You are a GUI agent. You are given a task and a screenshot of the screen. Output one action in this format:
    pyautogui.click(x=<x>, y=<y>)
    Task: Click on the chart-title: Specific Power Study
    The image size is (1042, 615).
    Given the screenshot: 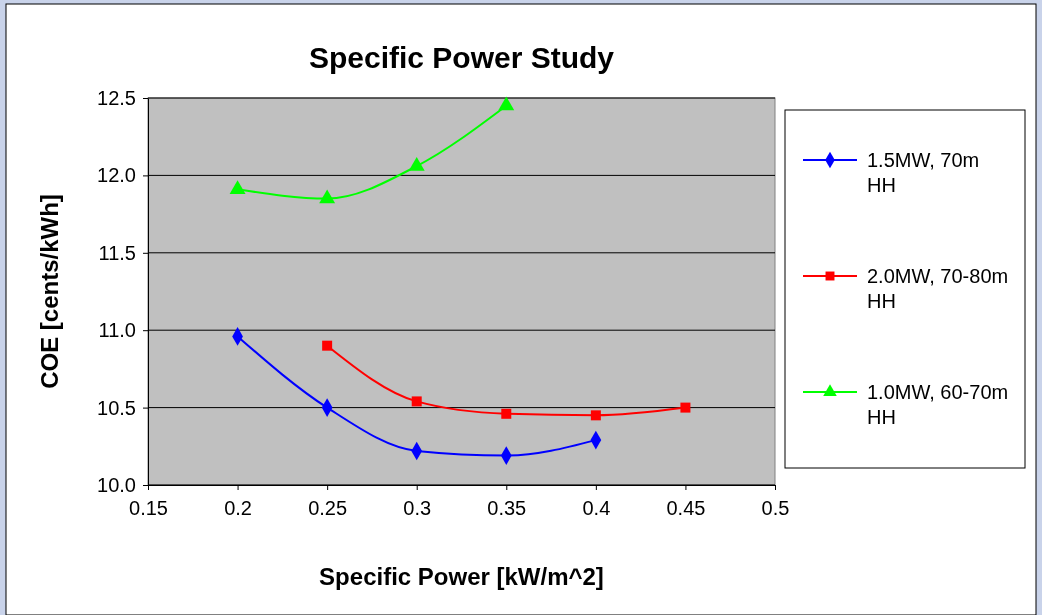 What is the action you would take?
    pyautogui.click(x=461, y=57)
    